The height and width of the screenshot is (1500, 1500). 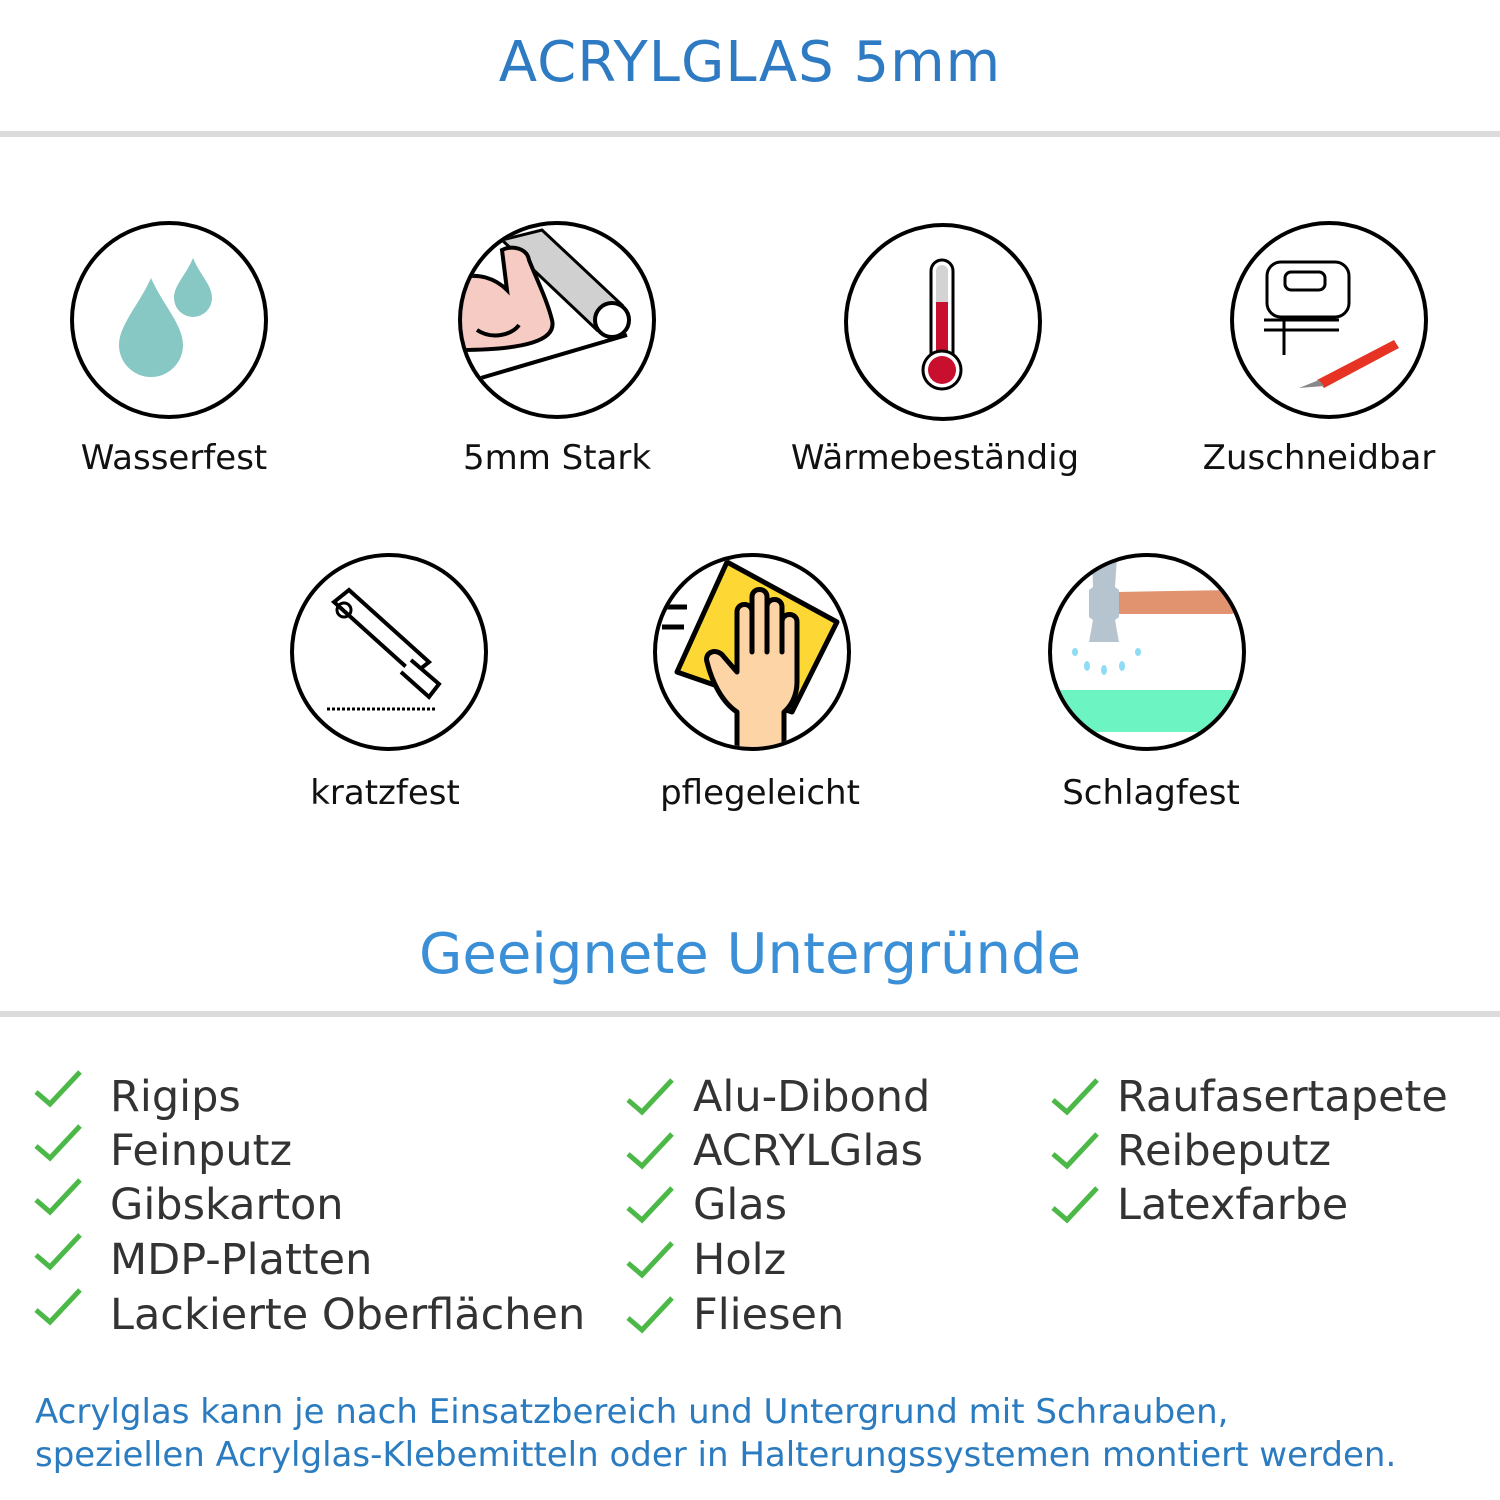 What do you see at coordinates (348, 1315) in the screenshot?
I see `surface-item: Lackierte Oberflächen` at bounding box center [348, 1315].